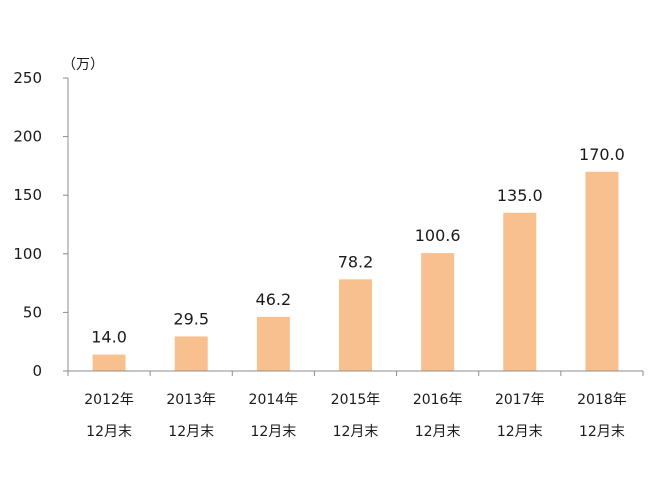 The width and height of the screenshot is (665, 499). I want to click on category-label: 2015年, so click(356, 400).